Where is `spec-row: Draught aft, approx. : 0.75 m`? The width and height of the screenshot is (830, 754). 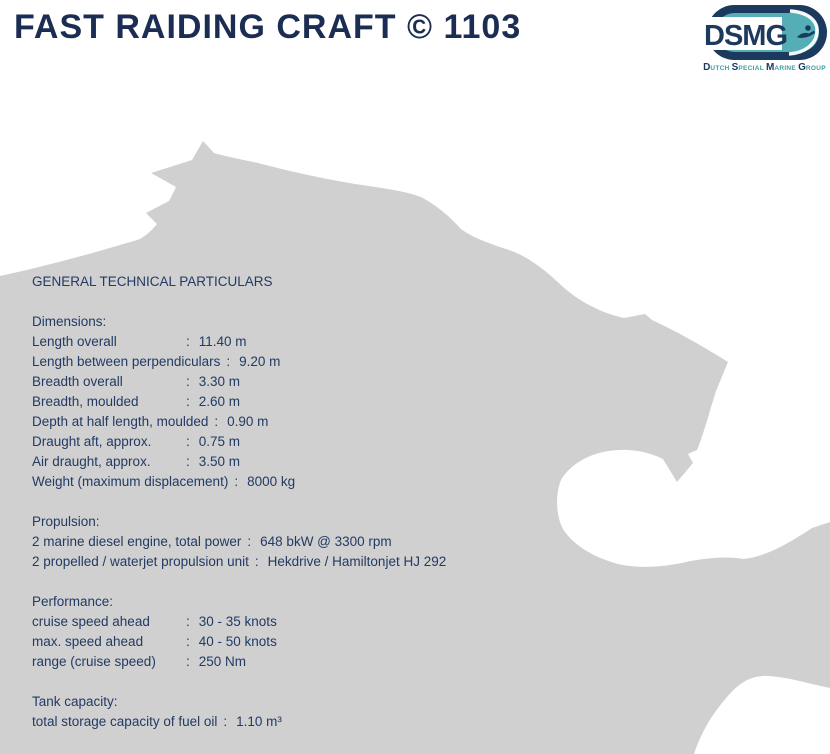 spec-row: Draught aft, approx. : 0.75 m is located at coordinates (239, 442).